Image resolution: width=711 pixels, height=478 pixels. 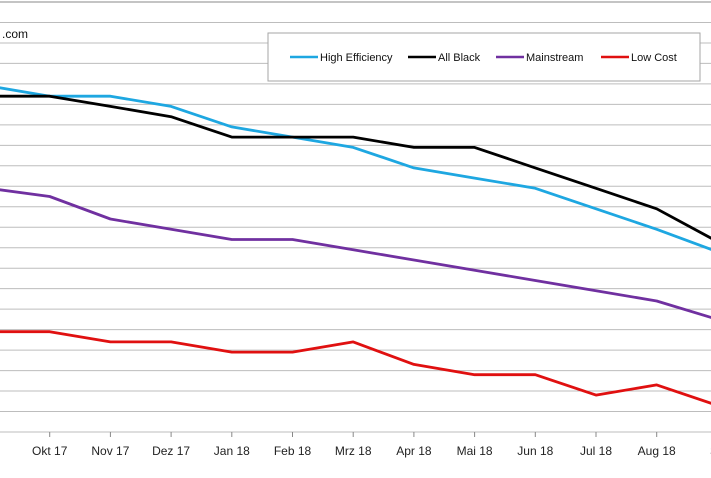 What do you see at coordinates (596, 451) in the screenshot?
I see `x-tick-label: Jul 18` at bounding box center [596, 451].